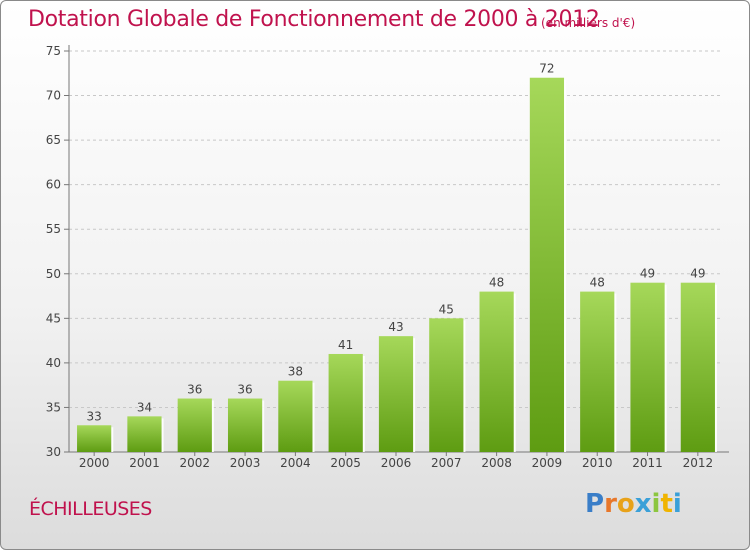 The width and height of the screenshot is (750, 550). I want to click on y-tick-label: 35, so click(53, 407).